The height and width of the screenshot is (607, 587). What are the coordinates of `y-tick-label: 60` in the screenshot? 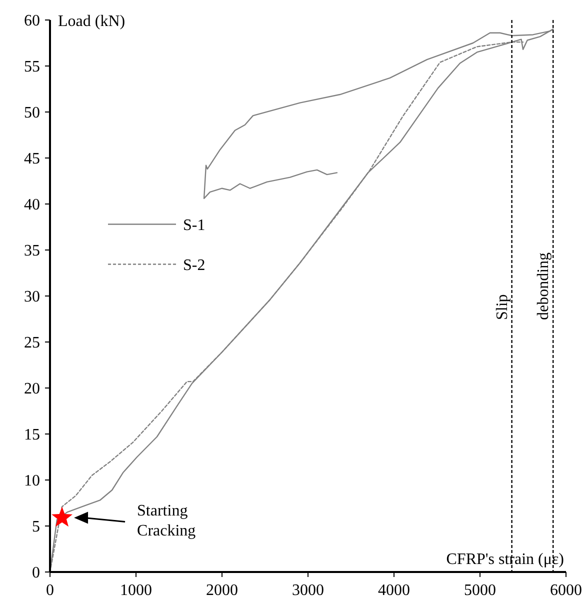 It's located at (32, 21).